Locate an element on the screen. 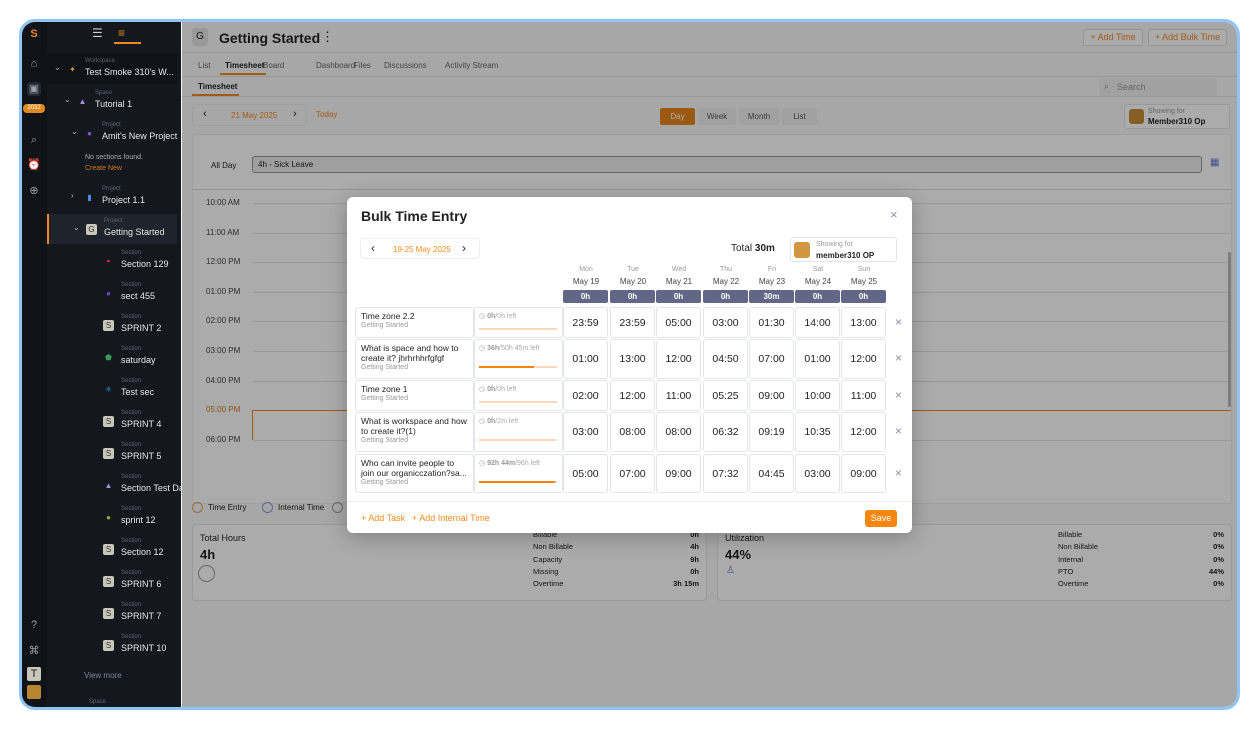 The height and width of the screenshot is (729, 1258). time-entry-block is located at coordinates (252, 425).